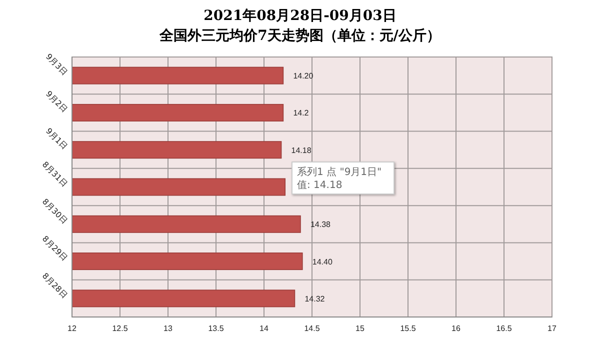 The image size is (600, 359). Describe the element at coordinates (56, 64) in the screenshot. I see `y-tick-label: 9月3日` at that location.